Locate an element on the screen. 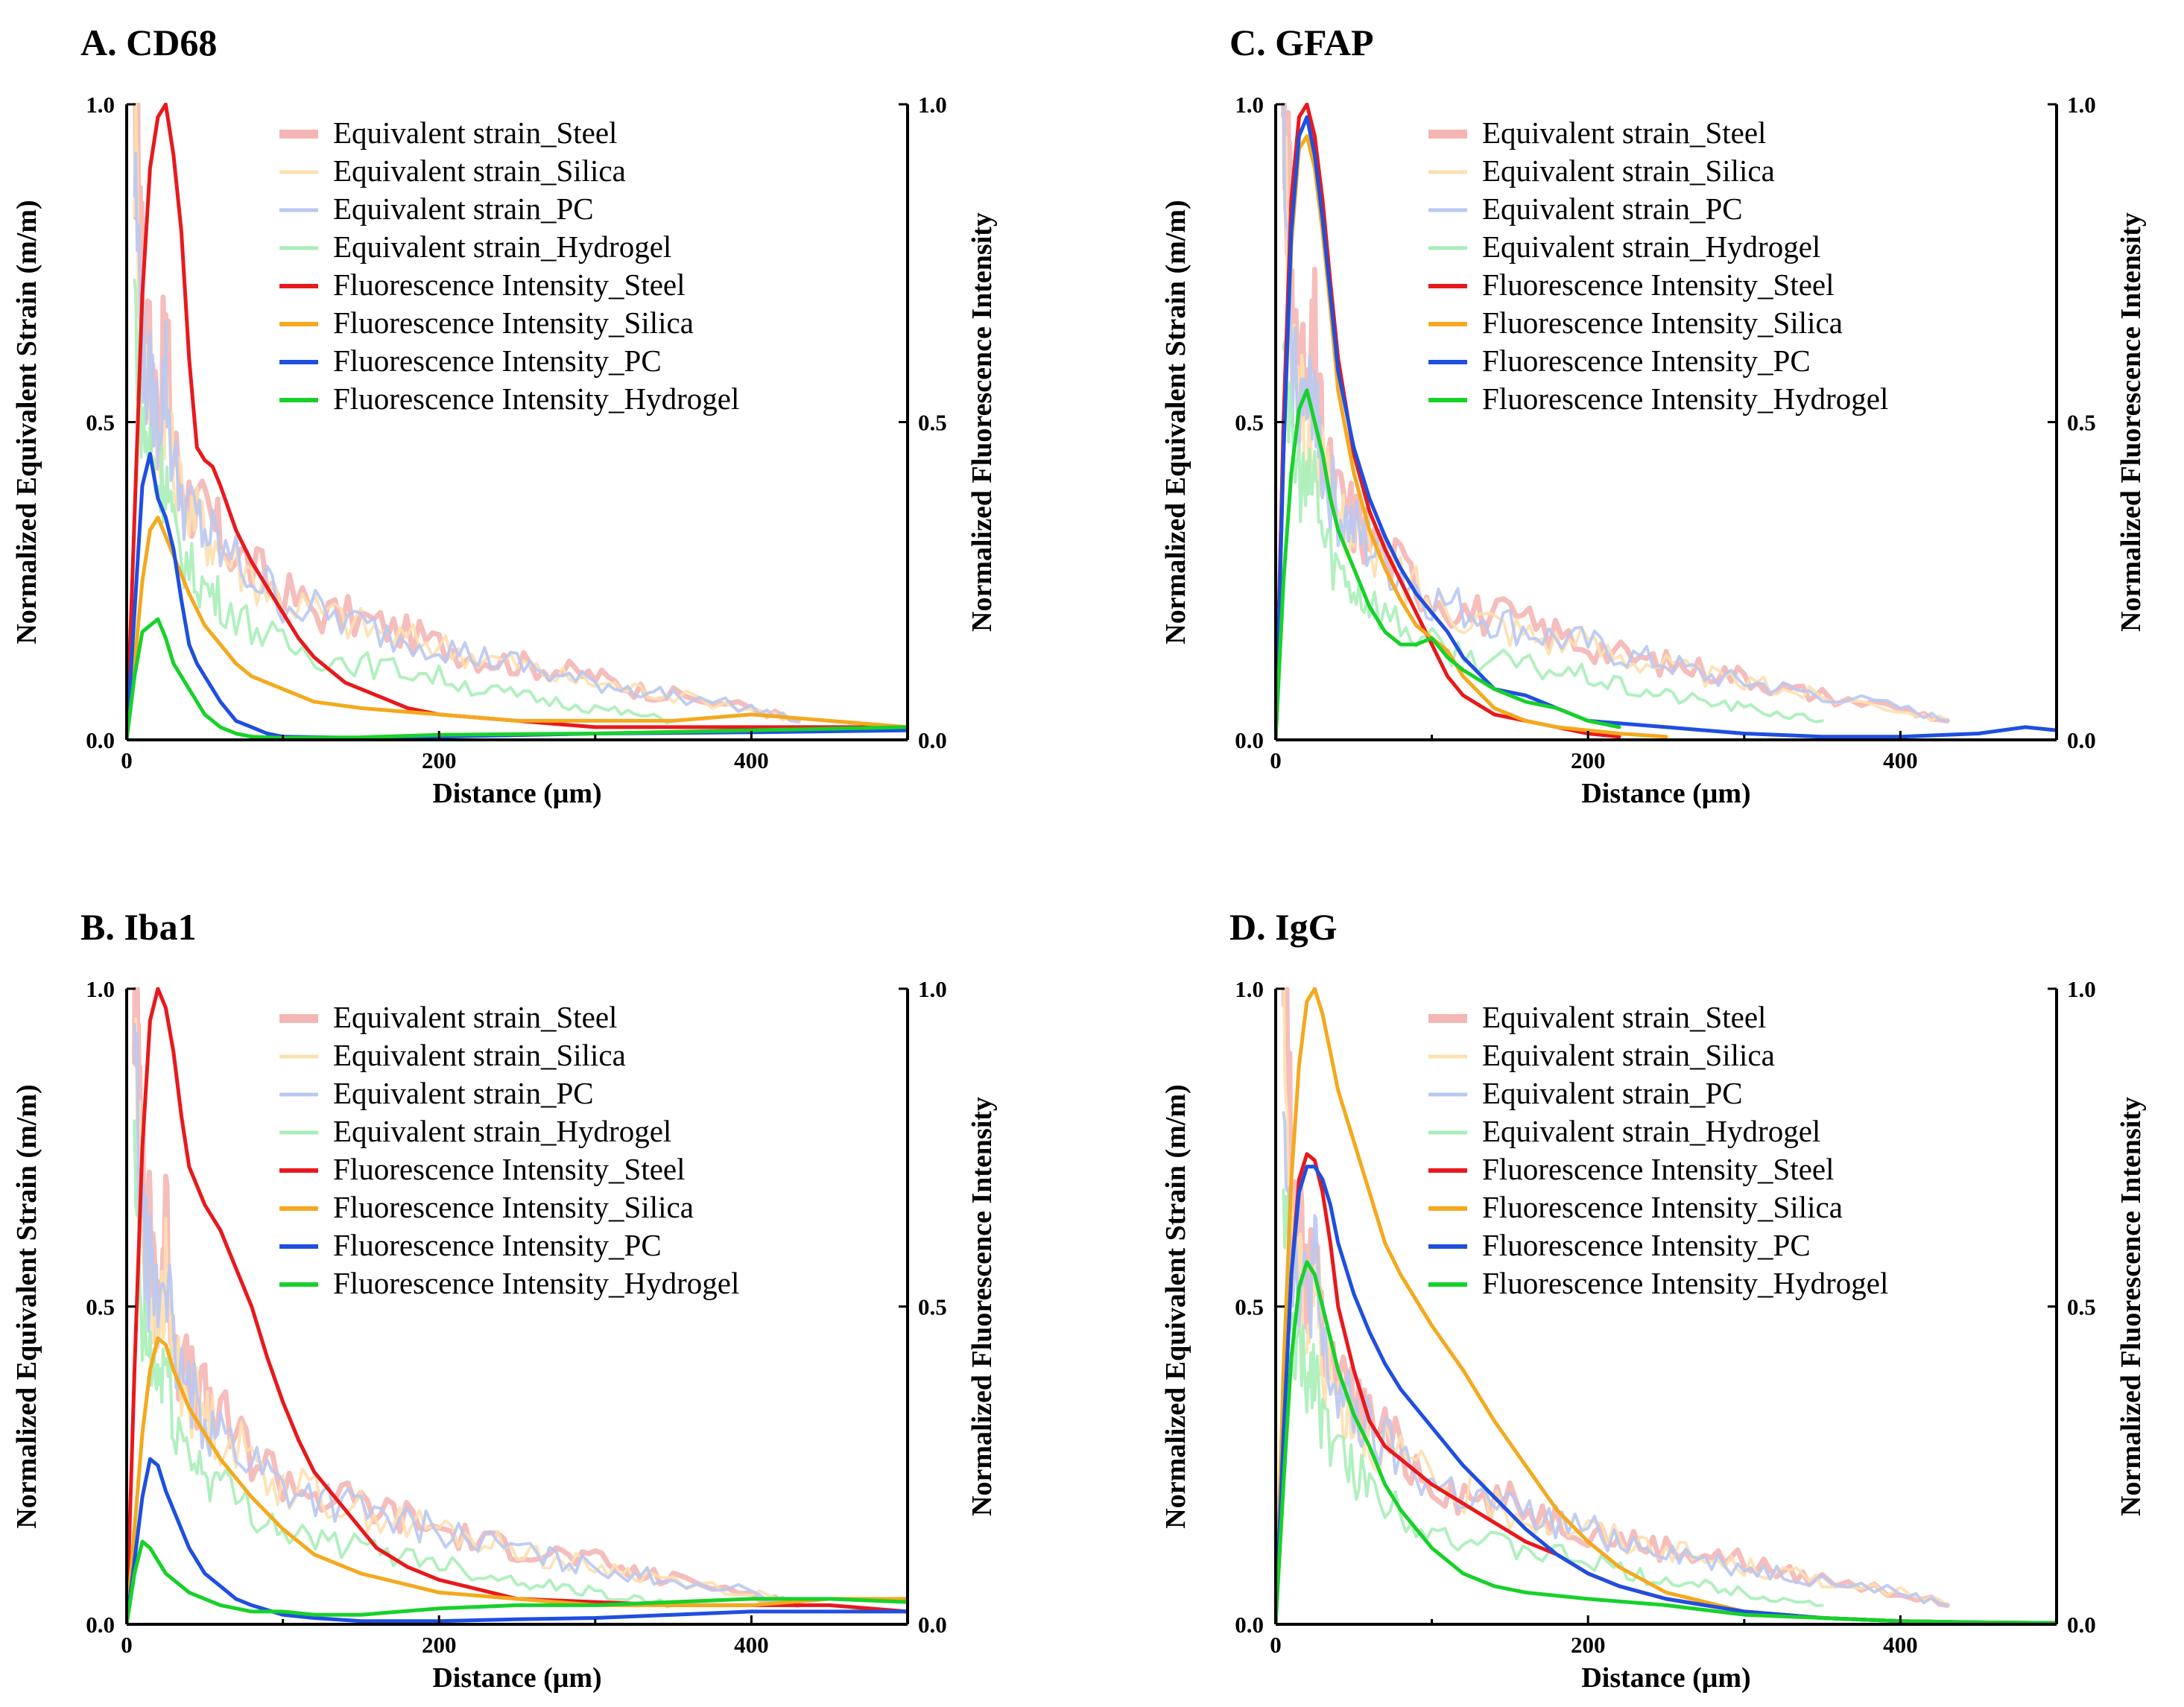 The height and width of the screenshot is (1707, 2184). series-line-equivalent-strain-steel is located at coordinates (466, 1297).